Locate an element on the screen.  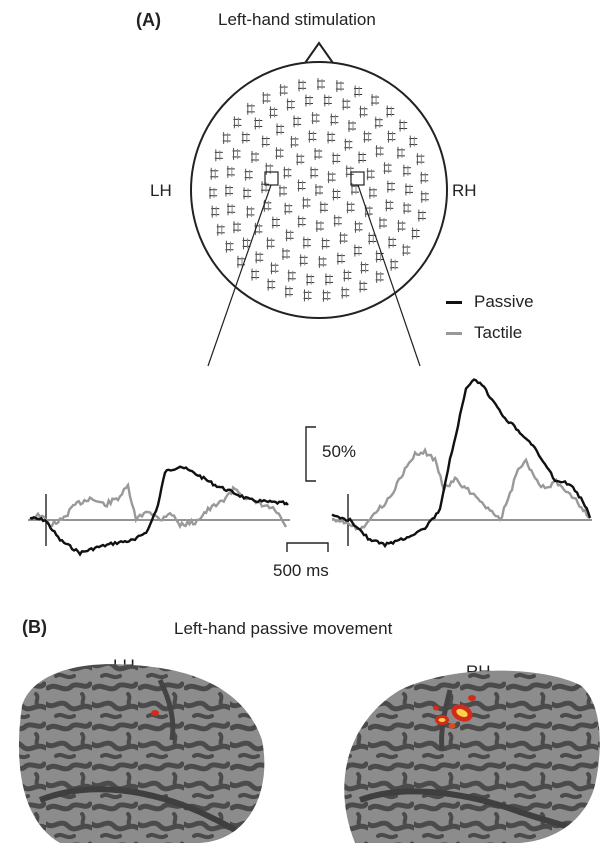
head-outline is located at coordinates (319, 190).